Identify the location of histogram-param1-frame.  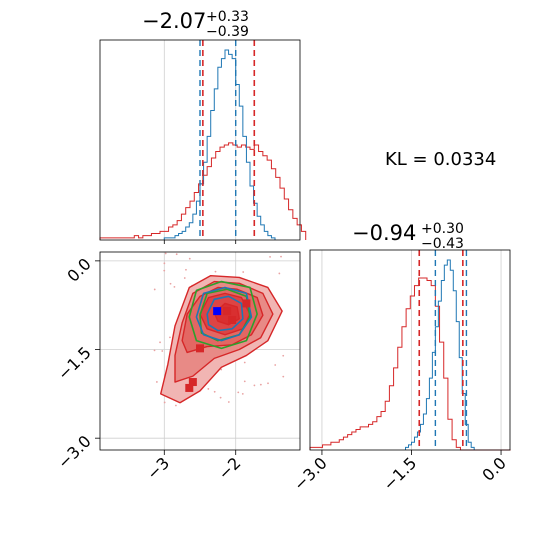
(200, 140).